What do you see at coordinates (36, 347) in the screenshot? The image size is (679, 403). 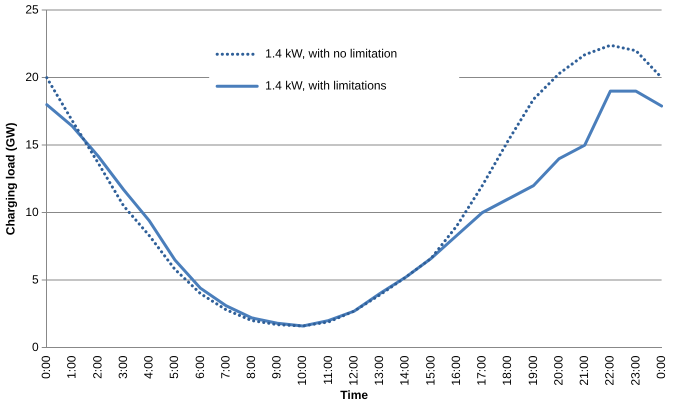 I see `y-tick-label: 0` at bounding box center [36, 347].